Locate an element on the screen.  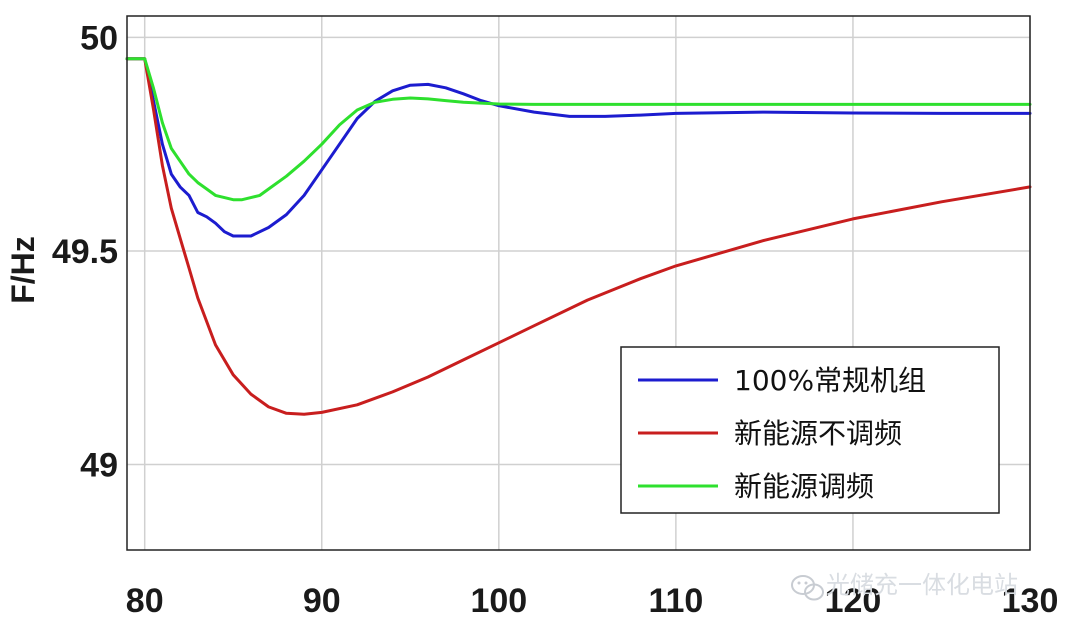
x-tick-label: 80 is located at coordinates (145, 601).